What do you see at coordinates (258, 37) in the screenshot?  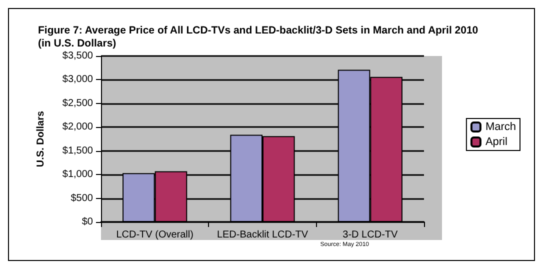 I see `chart-title: Figure 7: Average Price of All LCD-TVs and LED-backlit/3-D Sets in March and April 2010 (in U.S. Dollars)` at bounding box center [258, 37].